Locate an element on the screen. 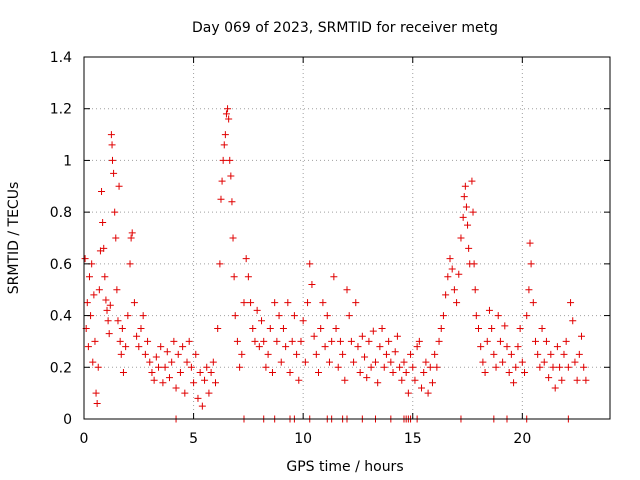  y-tick-labels: 0 0.2 0.4 0.6 0.8 1 1.2 1.4 is located at coordinates (61, 239).